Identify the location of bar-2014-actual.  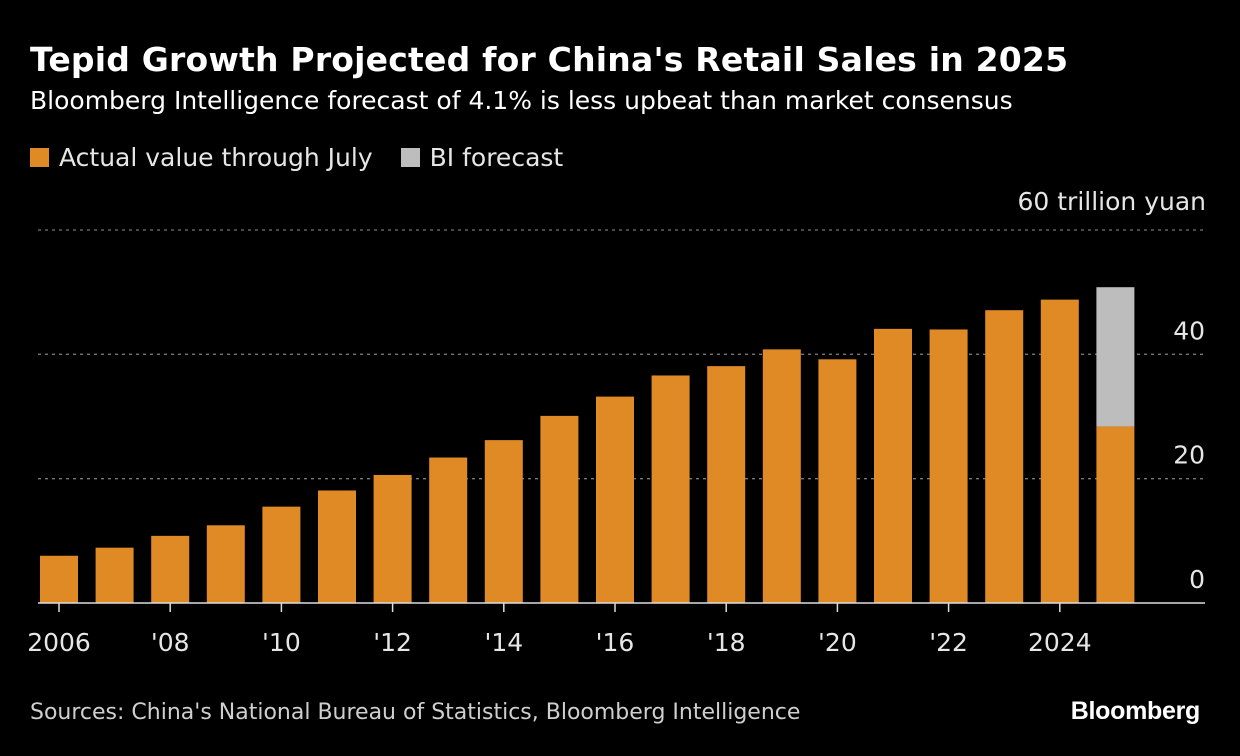
(503, 521).